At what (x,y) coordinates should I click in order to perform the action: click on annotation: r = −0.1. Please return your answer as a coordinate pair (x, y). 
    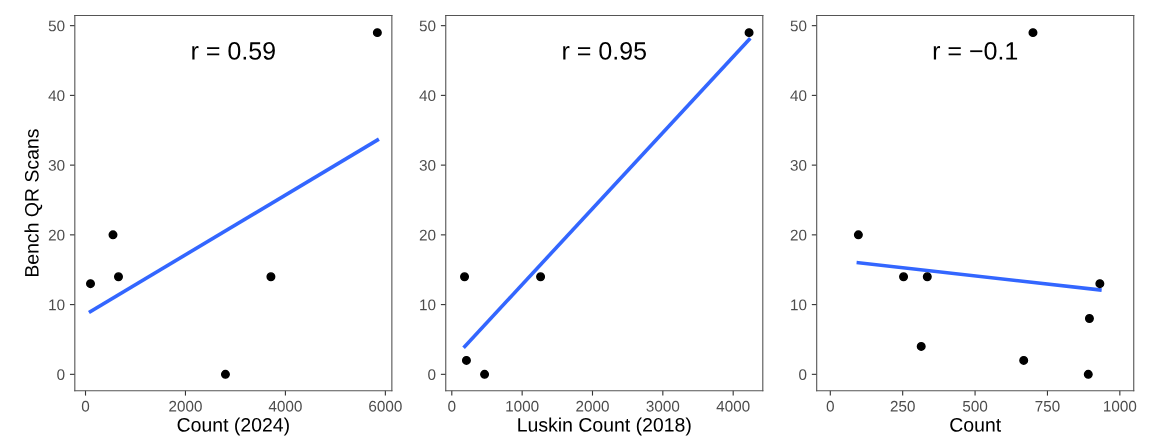
    Looking at the image, I should click on (975, 51).